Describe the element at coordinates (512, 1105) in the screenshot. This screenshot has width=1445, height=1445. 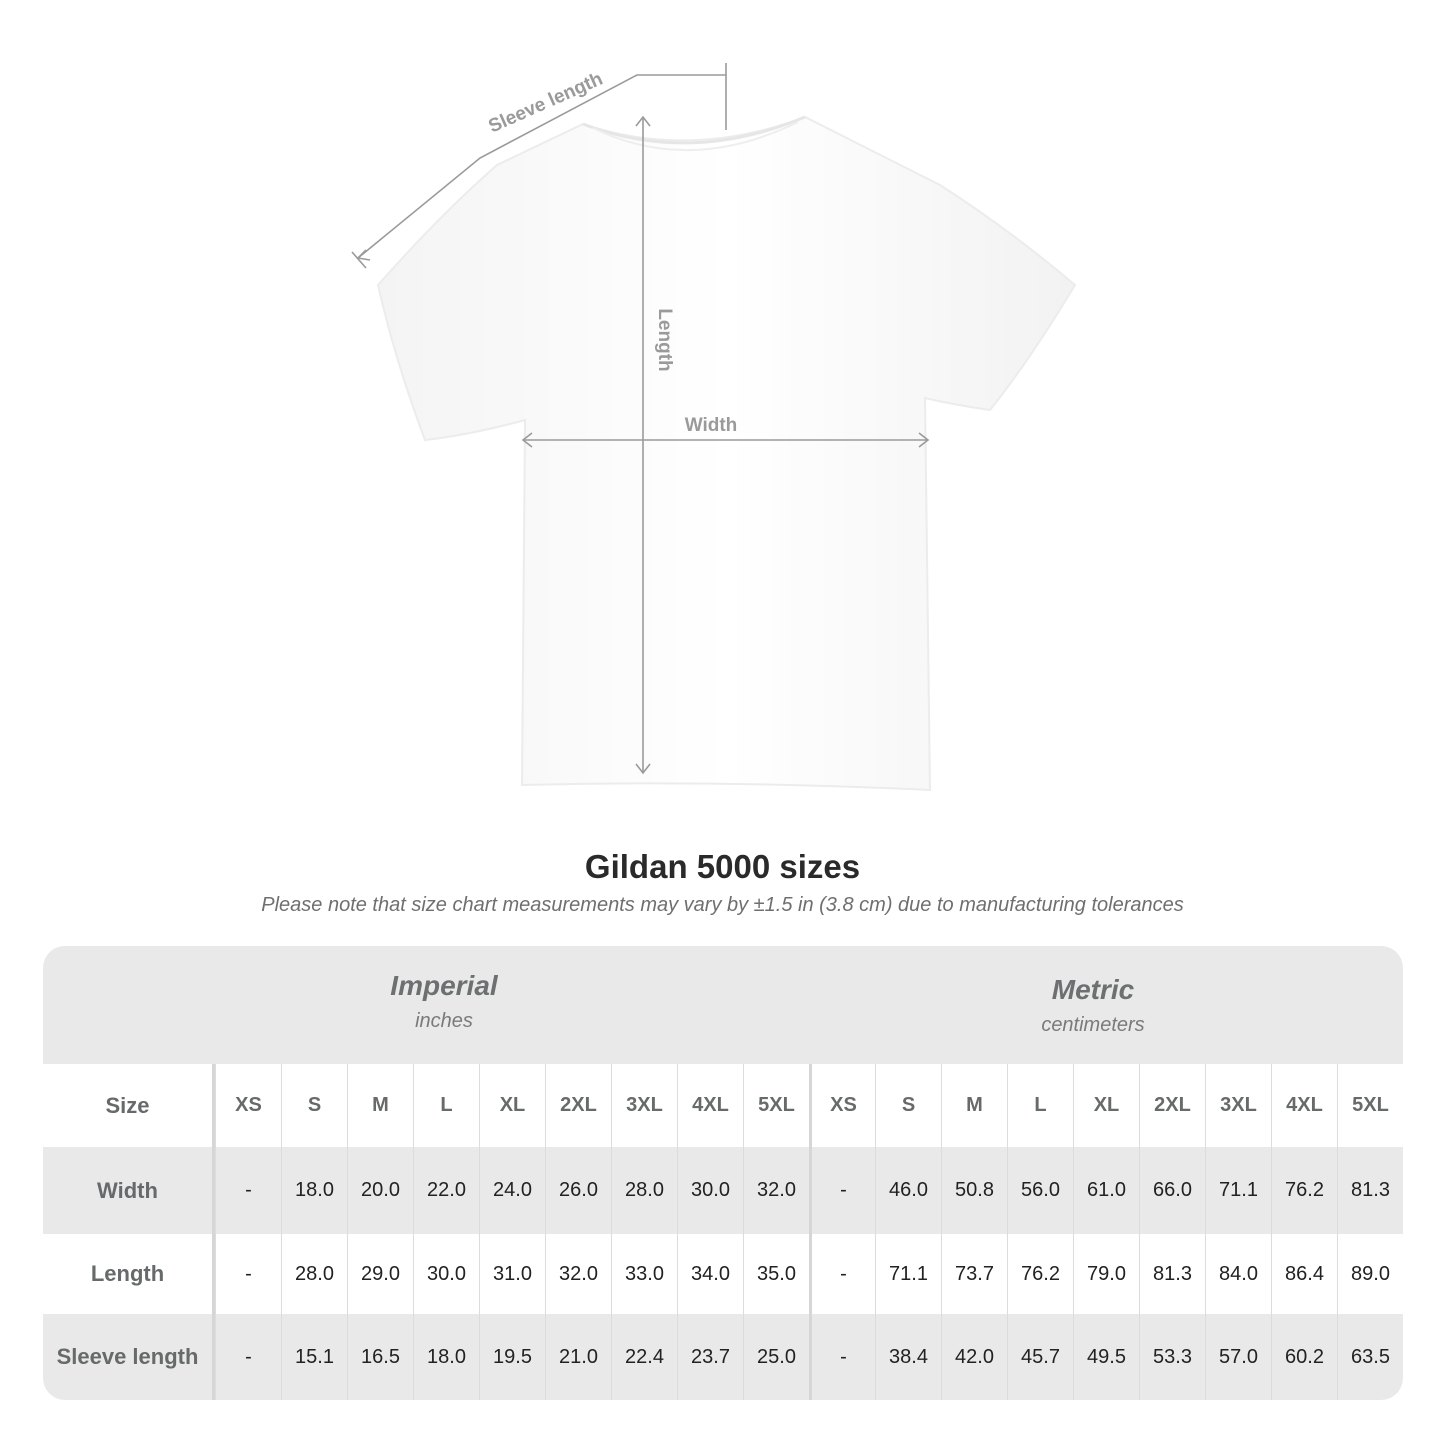
I see `size-header-imperial-xl: XL` at that location.